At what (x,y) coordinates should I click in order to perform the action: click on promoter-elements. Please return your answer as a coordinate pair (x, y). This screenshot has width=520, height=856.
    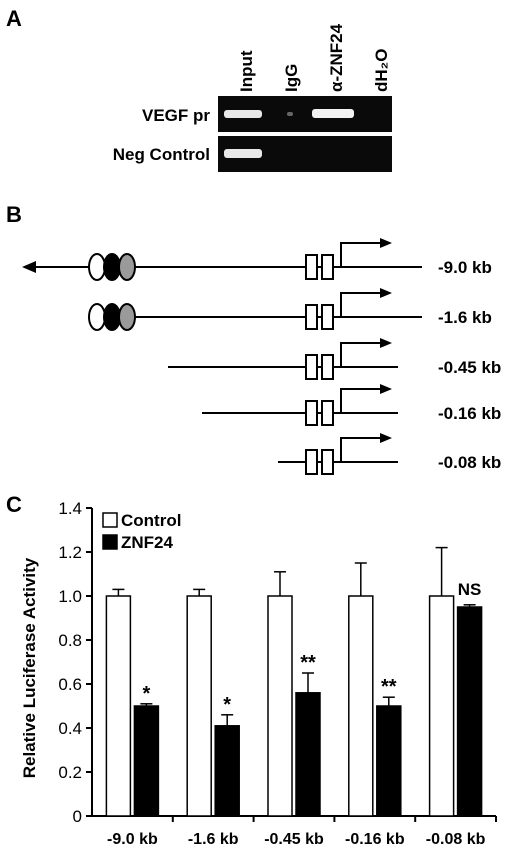
    Looking at the image, I should click on (348, 356).